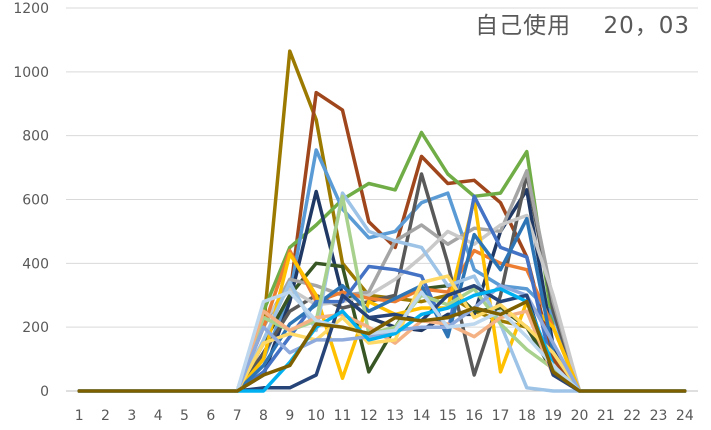 This screenshot has height=430, width=711. I want to click on x-tick-label: 2, so click(105, 416).